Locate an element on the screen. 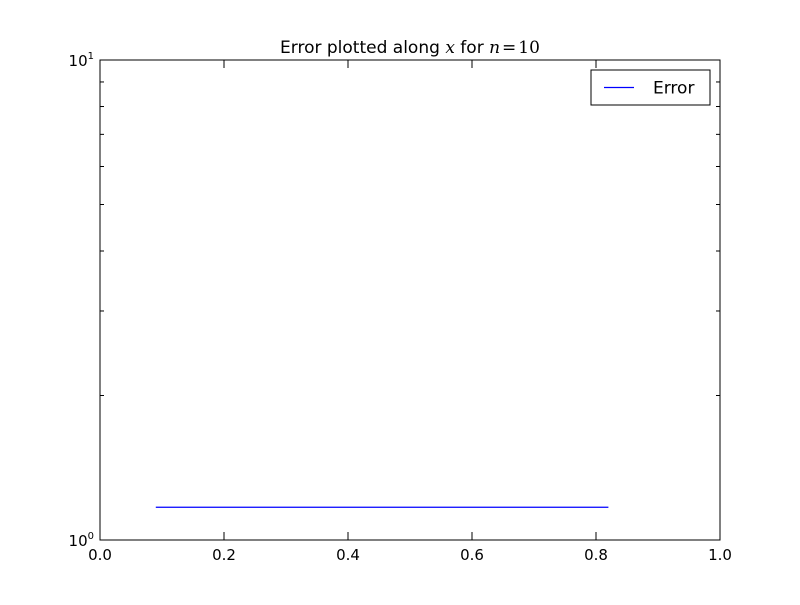 The height and width of the screenshot is (605, 800). y-tick-label: 10⁰ is located at coordinates (81, 540).